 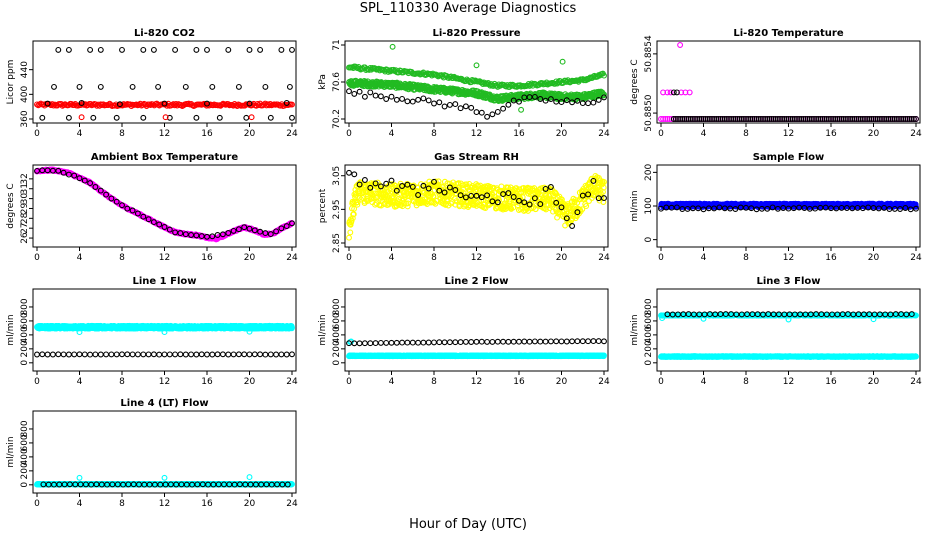 What do you see at coordinates (476, 157) in the screenshot?
I see `panel-title: Gas Stream RH` at bounding box center [476, 157].